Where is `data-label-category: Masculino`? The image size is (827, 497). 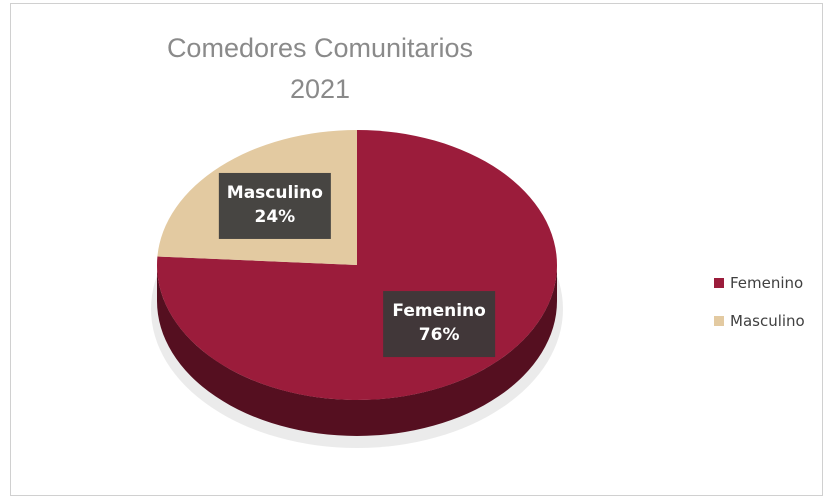 data-label-category: Masculino is located at coordinates (275, 193).